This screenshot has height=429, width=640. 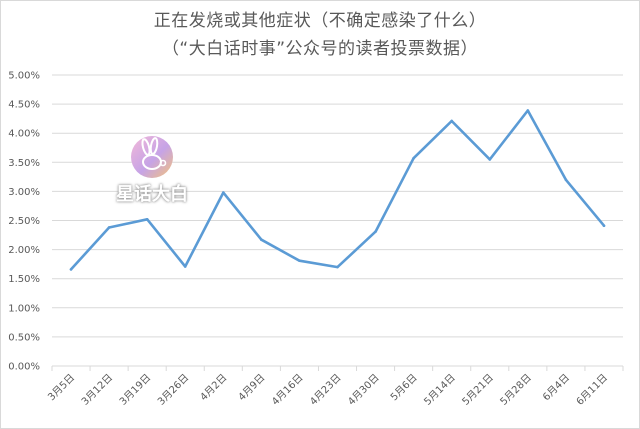 I want to click on chart-subtitle: （“大白话时事”公众号的读者投票数据）, so click(x=320, y=49).